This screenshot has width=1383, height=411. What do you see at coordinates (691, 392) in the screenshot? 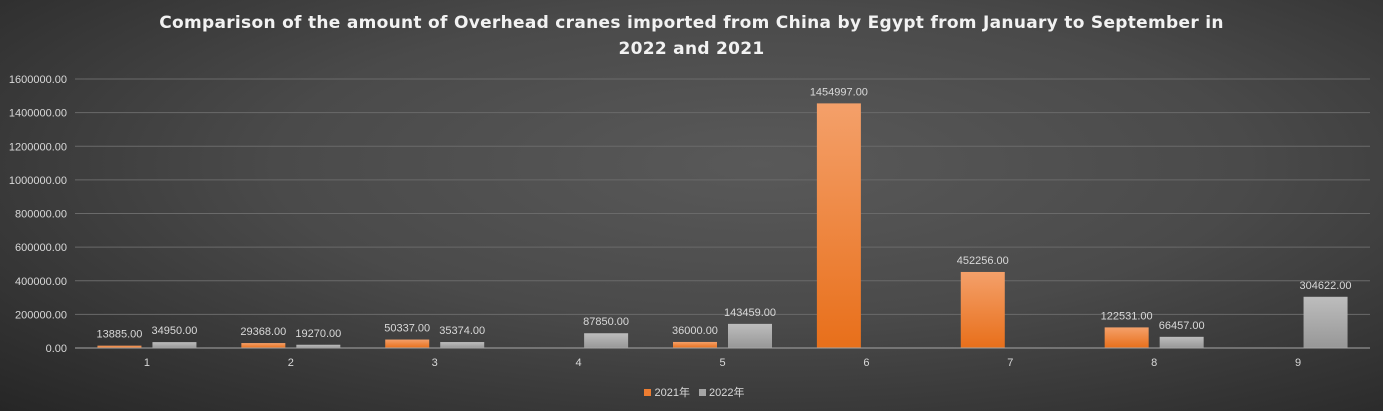
I see `legend: 2021年 2022年` at bounding box center [691, 392].